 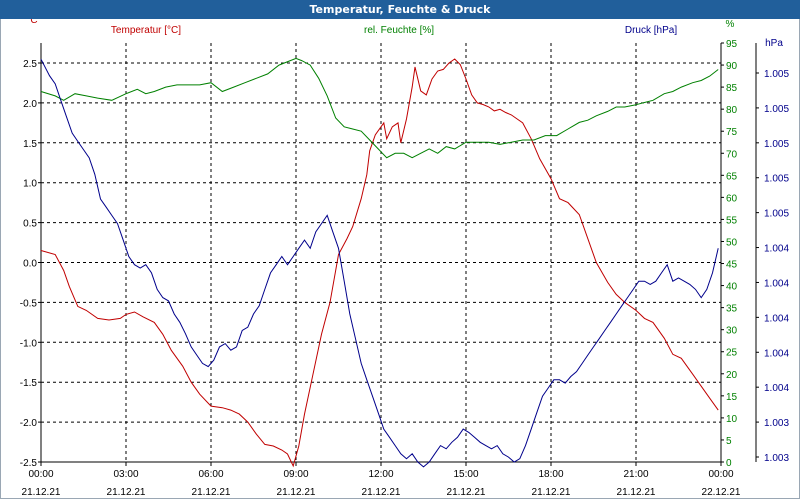 What do you see at coordinates (721, 492) in the screenshot?
I see `x-tick-date: 22.12.21` at bounding box center [721, 492].